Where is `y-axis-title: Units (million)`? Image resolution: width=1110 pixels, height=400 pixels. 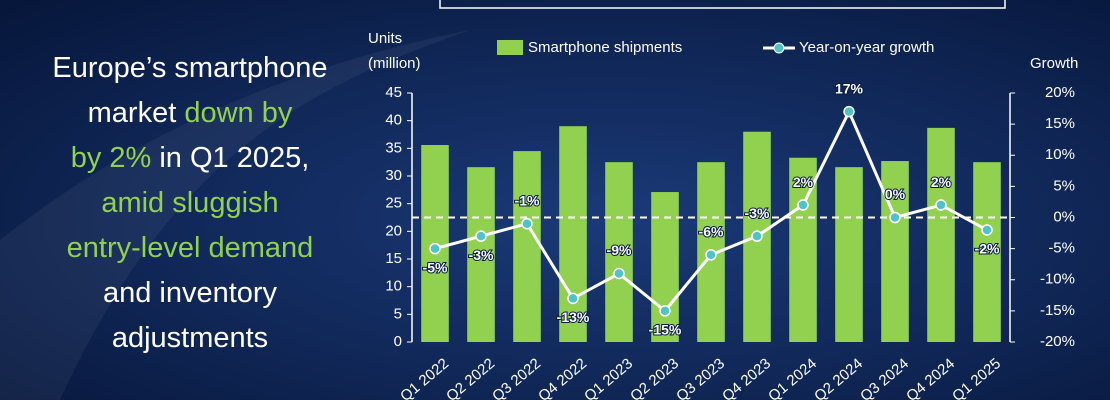 y-axis-title: Units (million) is located at coordinates (394, 51).